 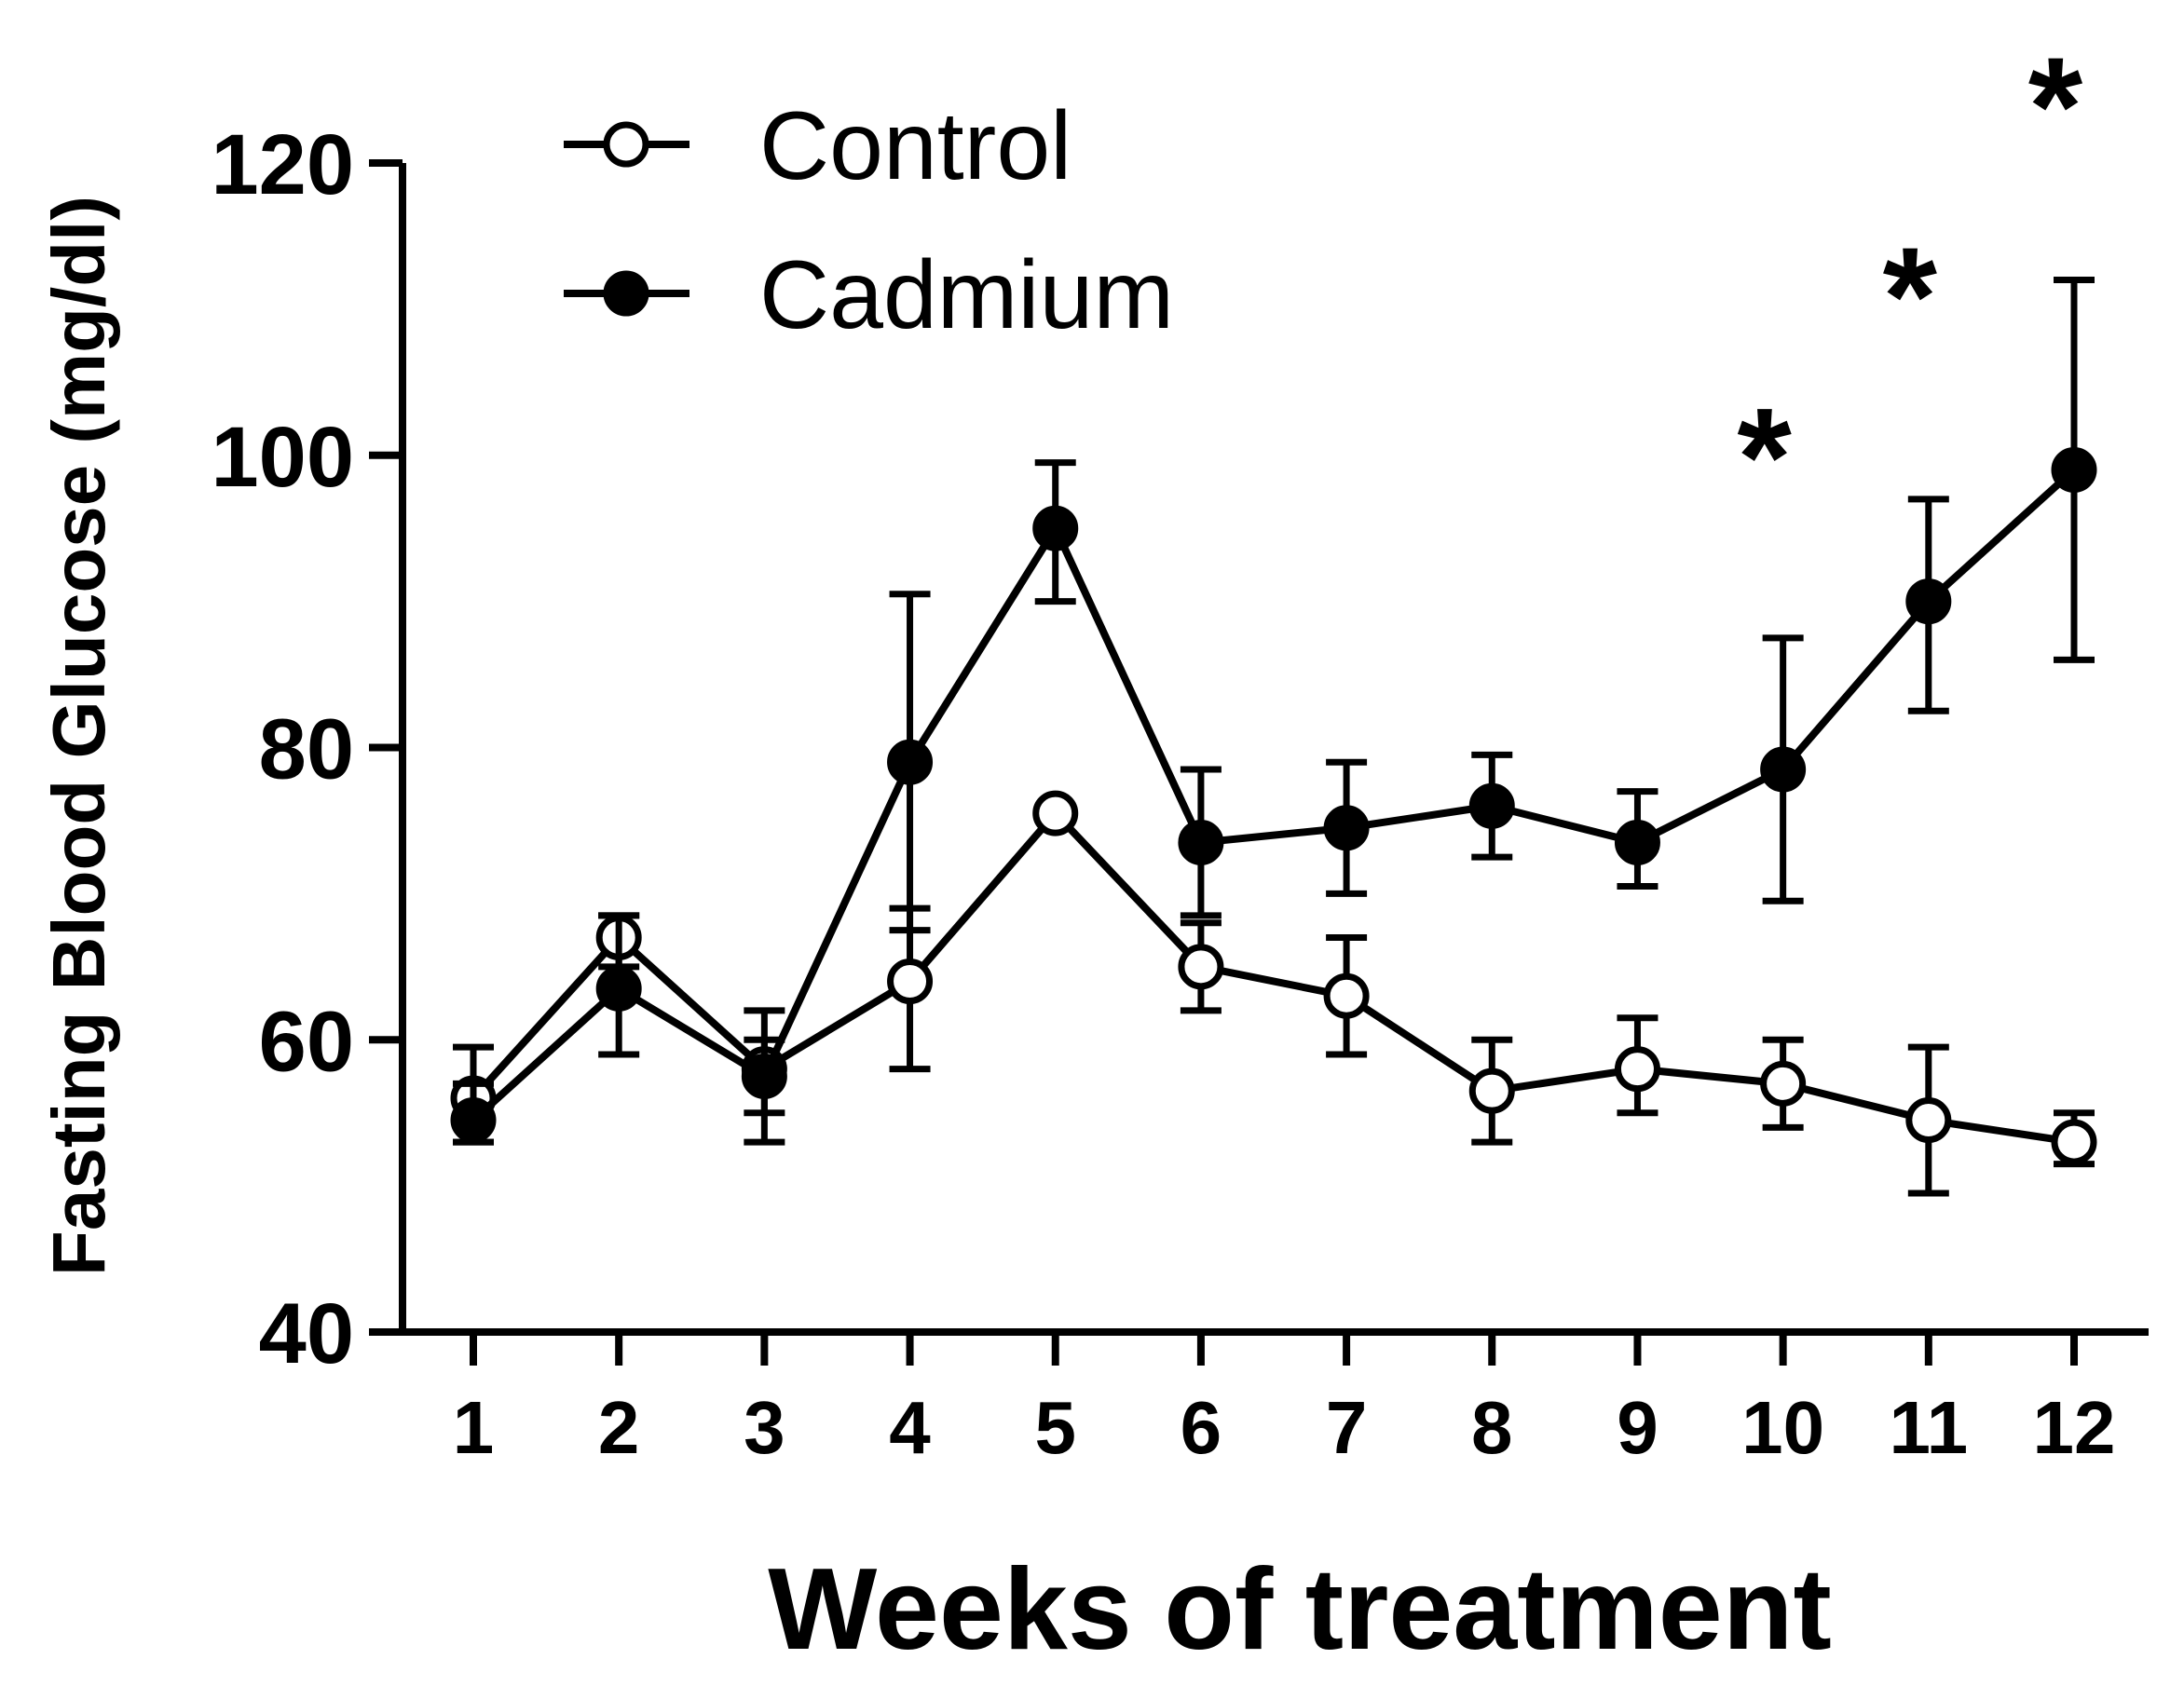 What do you see at coordinates (619, 1427) in the screenshot?
I see `x-tick-label: 2` at bounding box center [619, 1427].